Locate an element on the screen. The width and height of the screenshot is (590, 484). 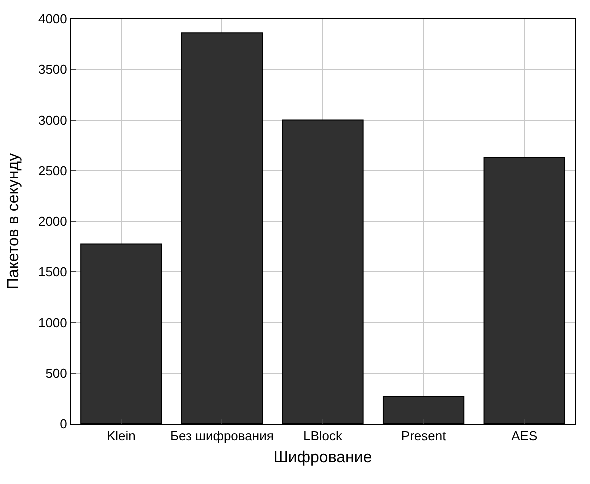
y-tick-label: 3500 is located at coordinates (53, 70).